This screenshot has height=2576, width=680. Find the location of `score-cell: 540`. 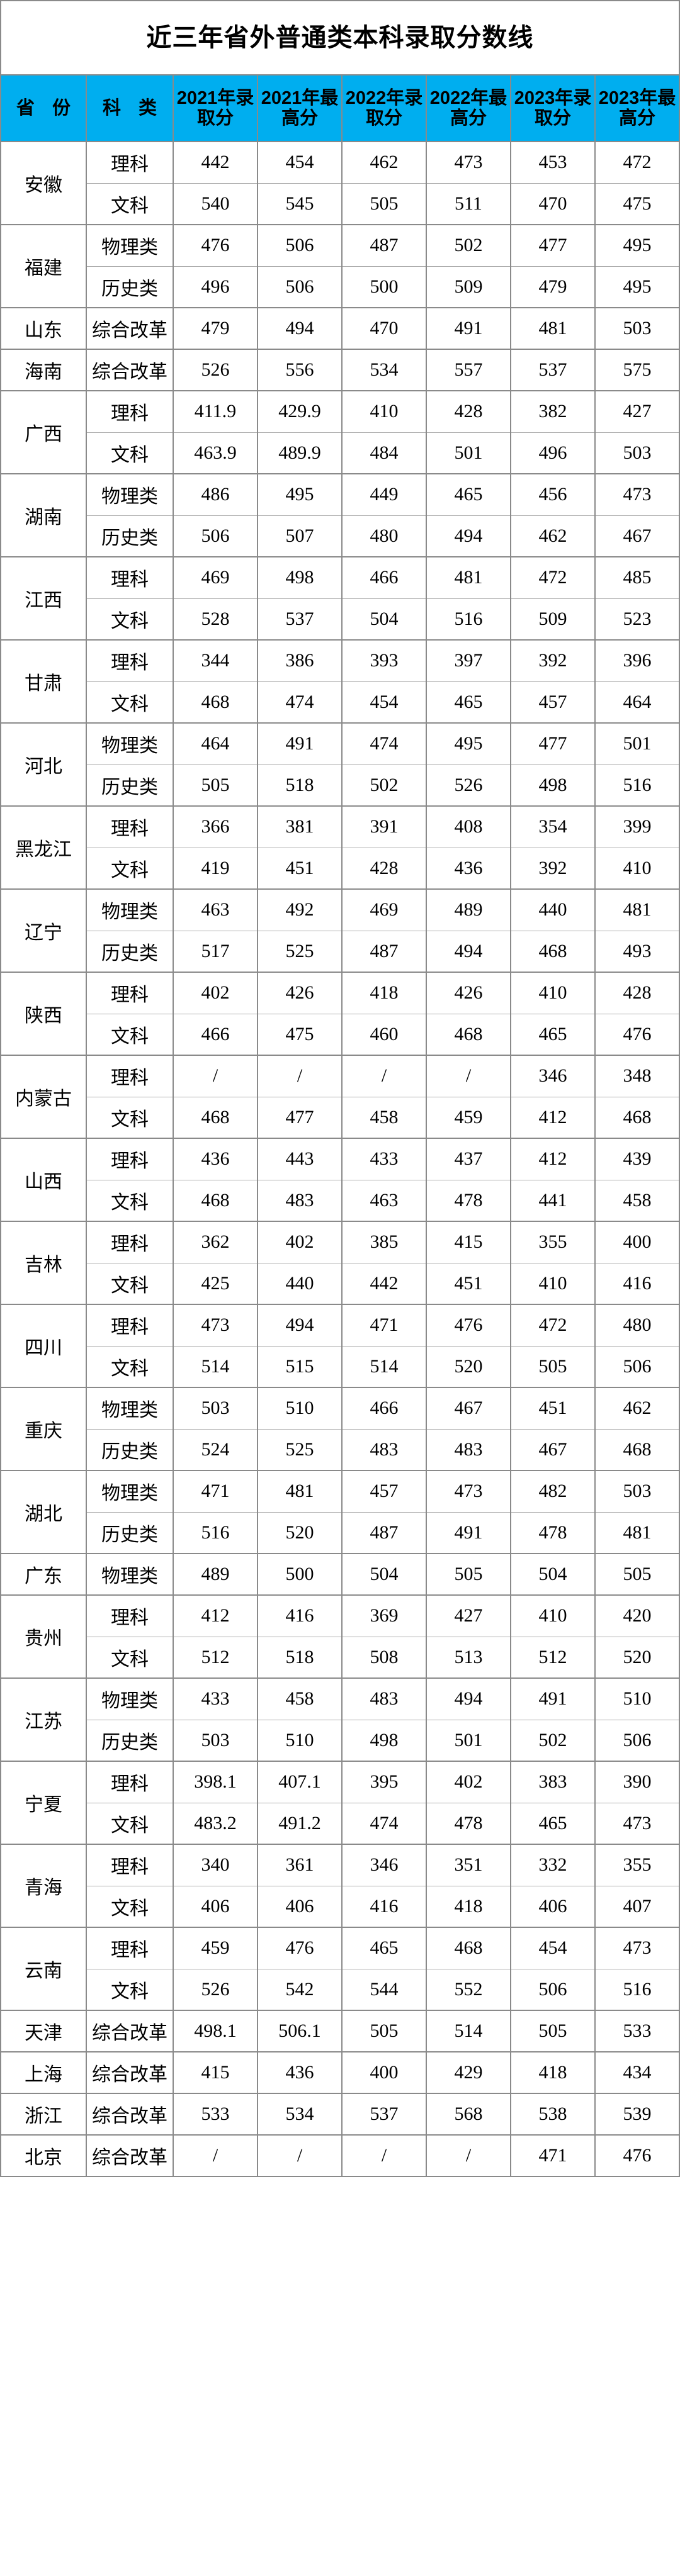

score-cell: 540 is located at coordinates (215, 203).